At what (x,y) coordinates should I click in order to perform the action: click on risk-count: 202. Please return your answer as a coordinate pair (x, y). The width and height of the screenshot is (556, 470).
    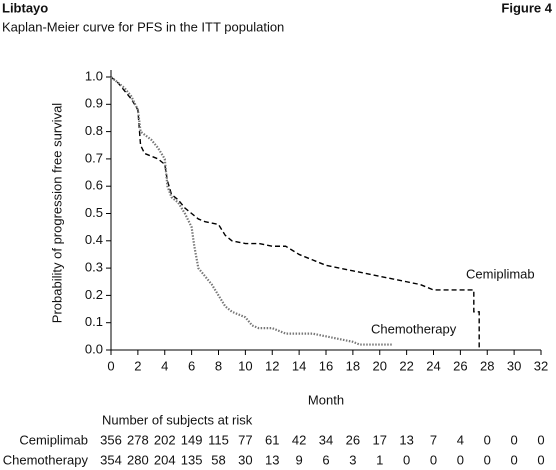
    Looking at the image, I should click on (165, 439).